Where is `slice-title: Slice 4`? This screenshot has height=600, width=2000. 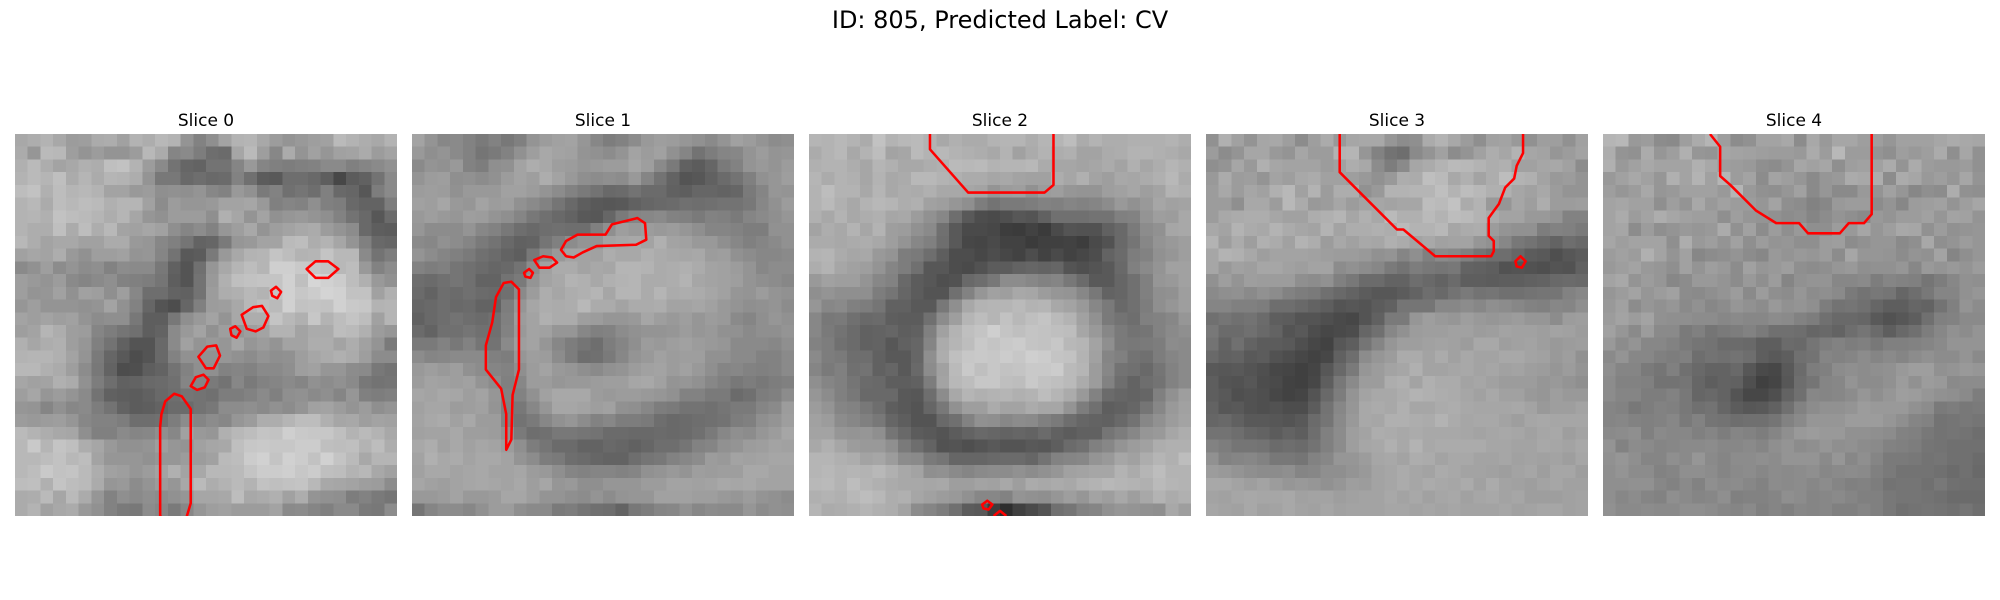 slice-title: Slice 4 is located at coordinates (1794, 121).